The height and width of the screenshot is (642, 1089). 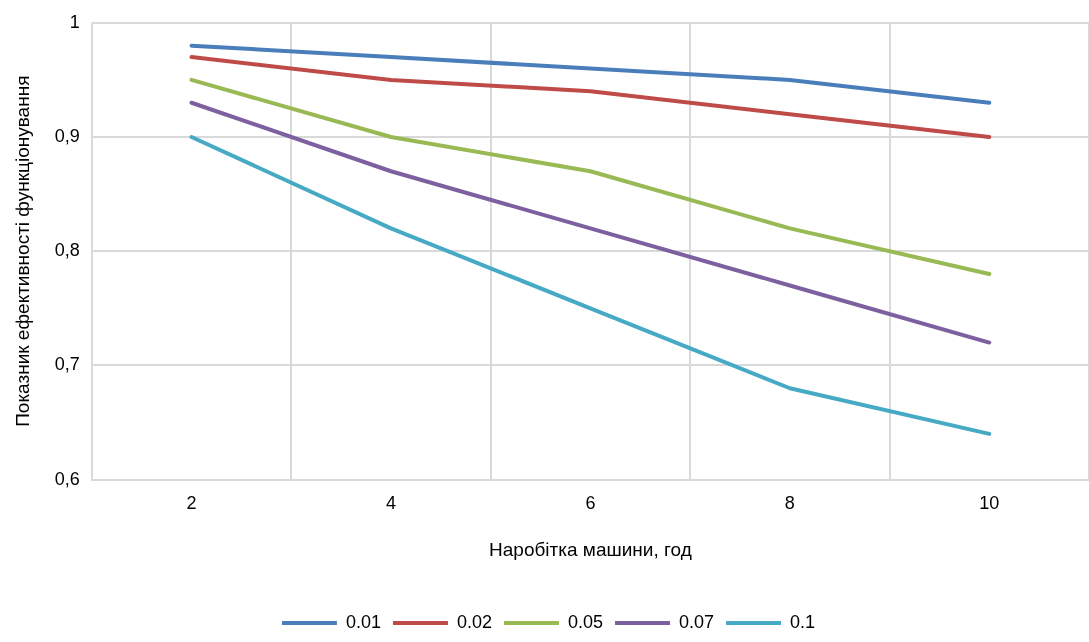 I want to click on x-tick-label: 2, so click(x=191, y=503).